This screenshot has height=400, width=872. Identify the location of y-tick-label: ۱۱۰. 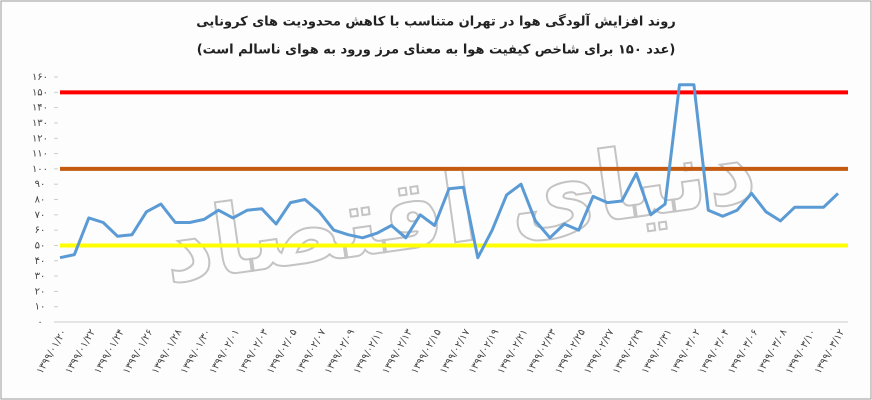
(40, 154).